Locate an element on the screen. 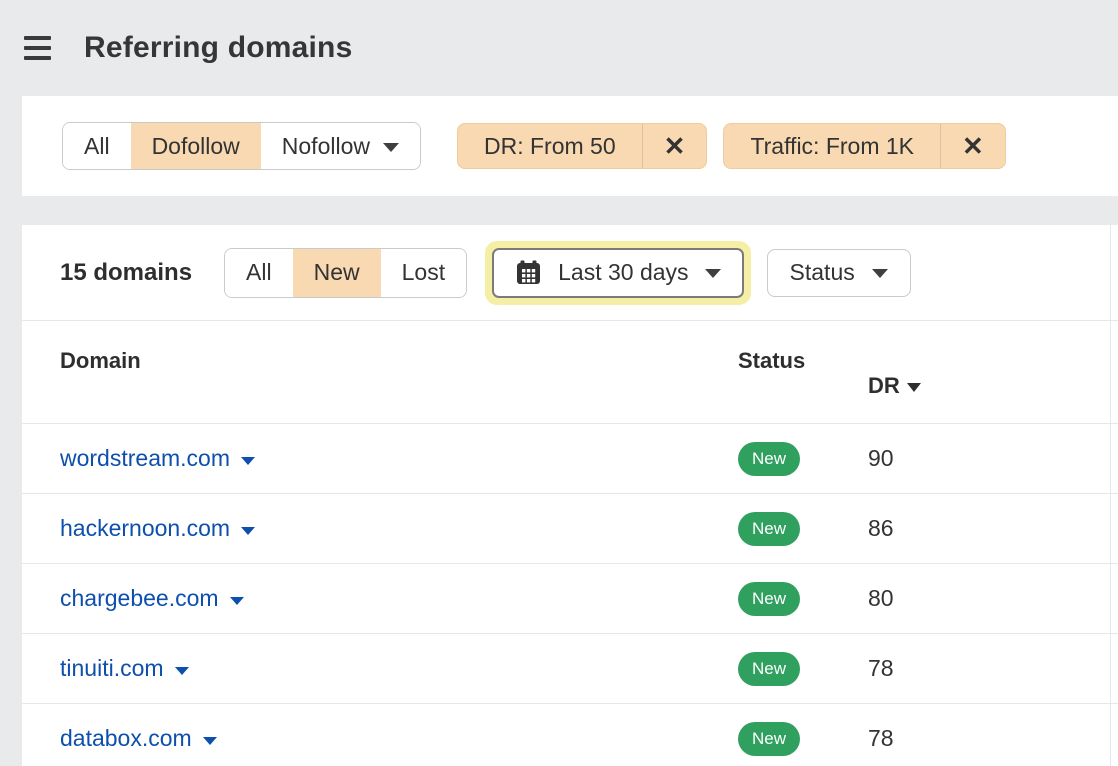 Image resolution: width=1118 pixels, height=766 pixels. status-dropdown-label: Status is located at coordinates (822, 272).